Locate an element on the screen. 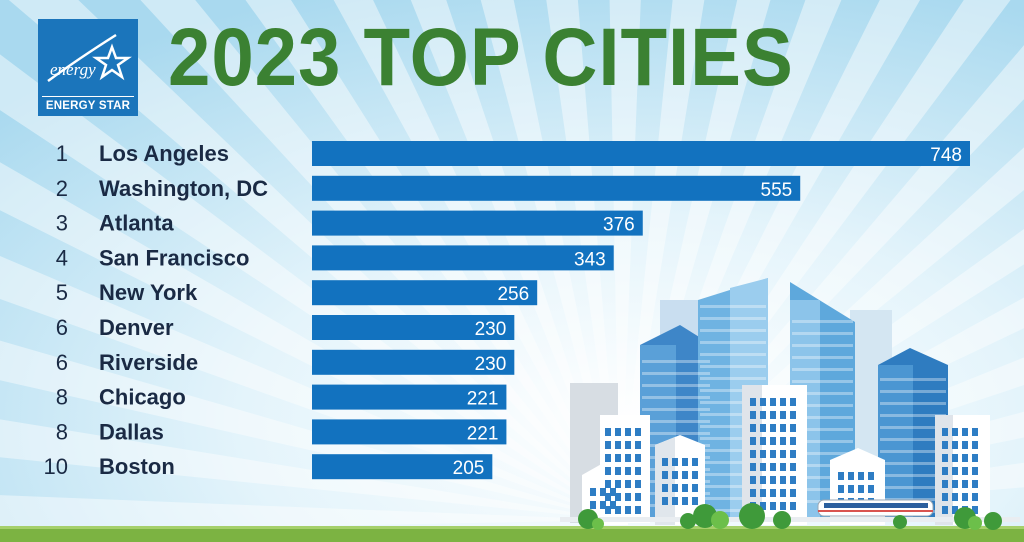  category-label: Atlanta is located at coordinates (136, 223).